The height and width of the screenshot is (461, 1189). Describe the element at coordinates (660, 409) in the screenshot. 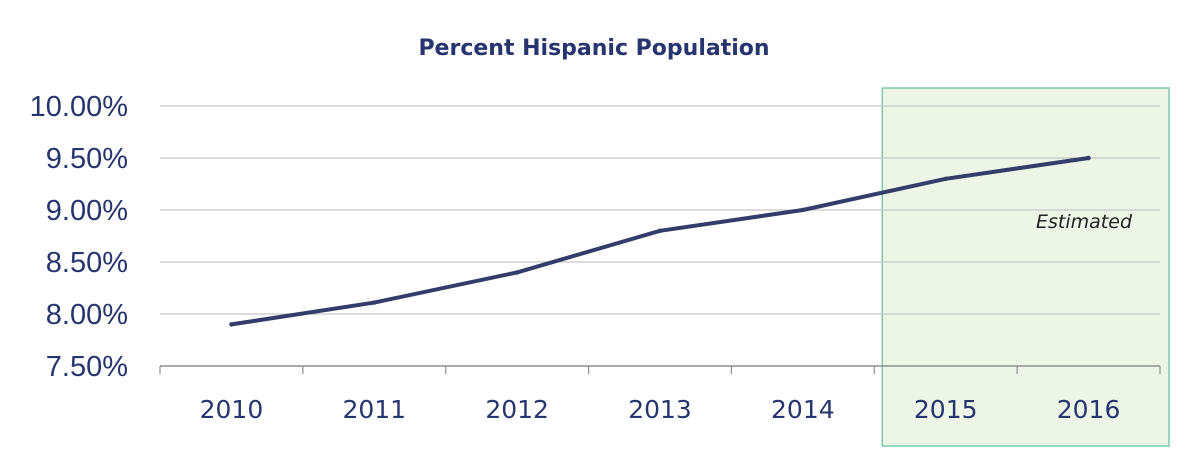

I see `x-tick-label: 2013` at that location.